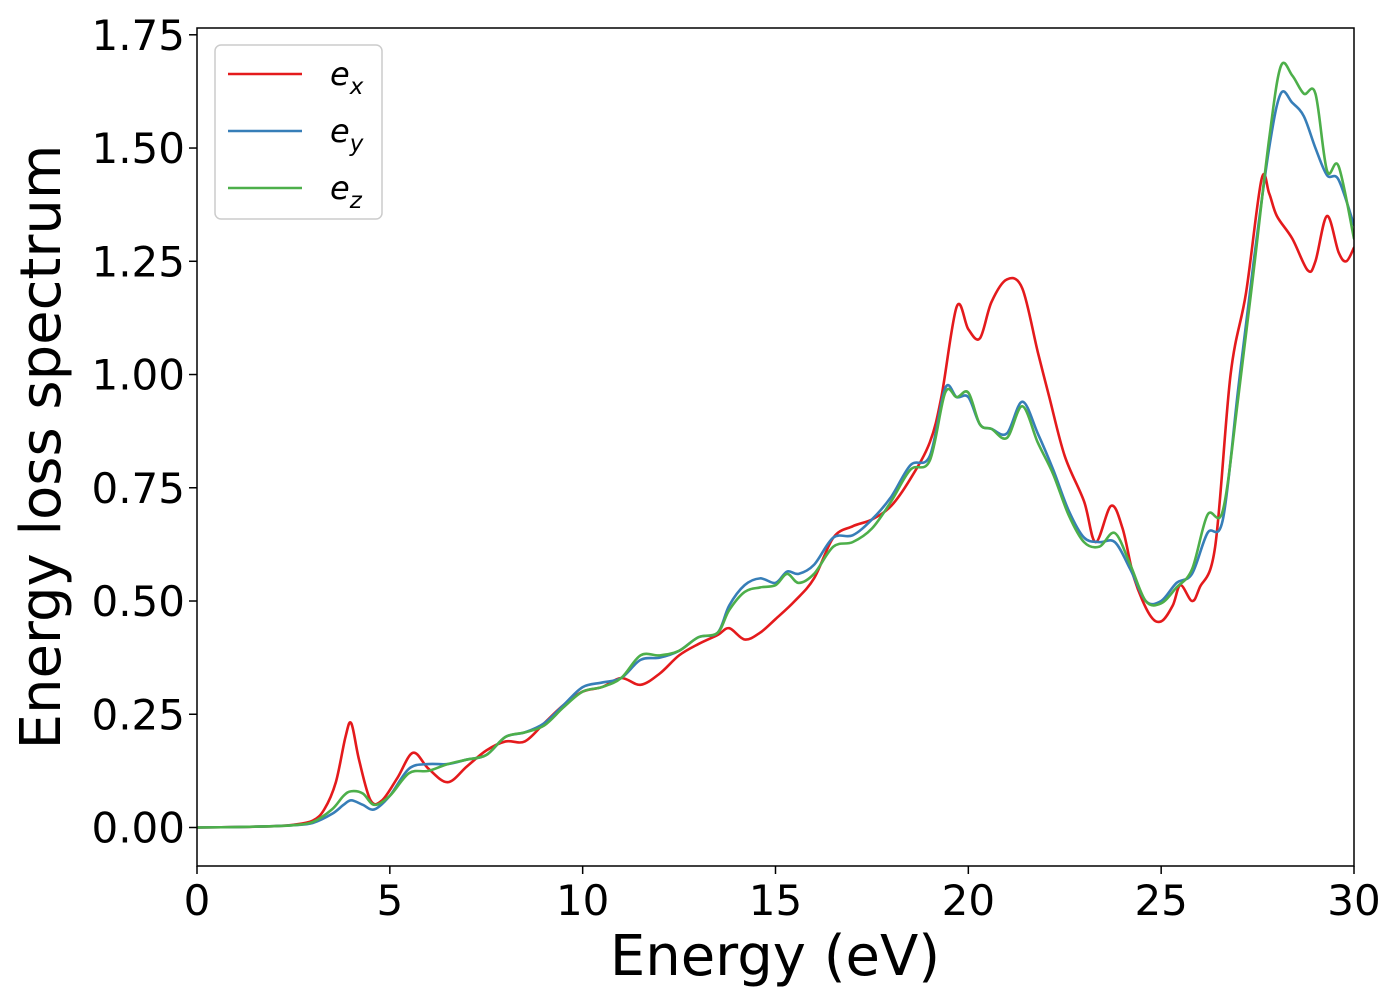 The image size is (1400, 1000). What do you see at coordinates (356, 201) in the screenshot?
I see `legend-label-subscript: z` at bounding box center [356, 201].